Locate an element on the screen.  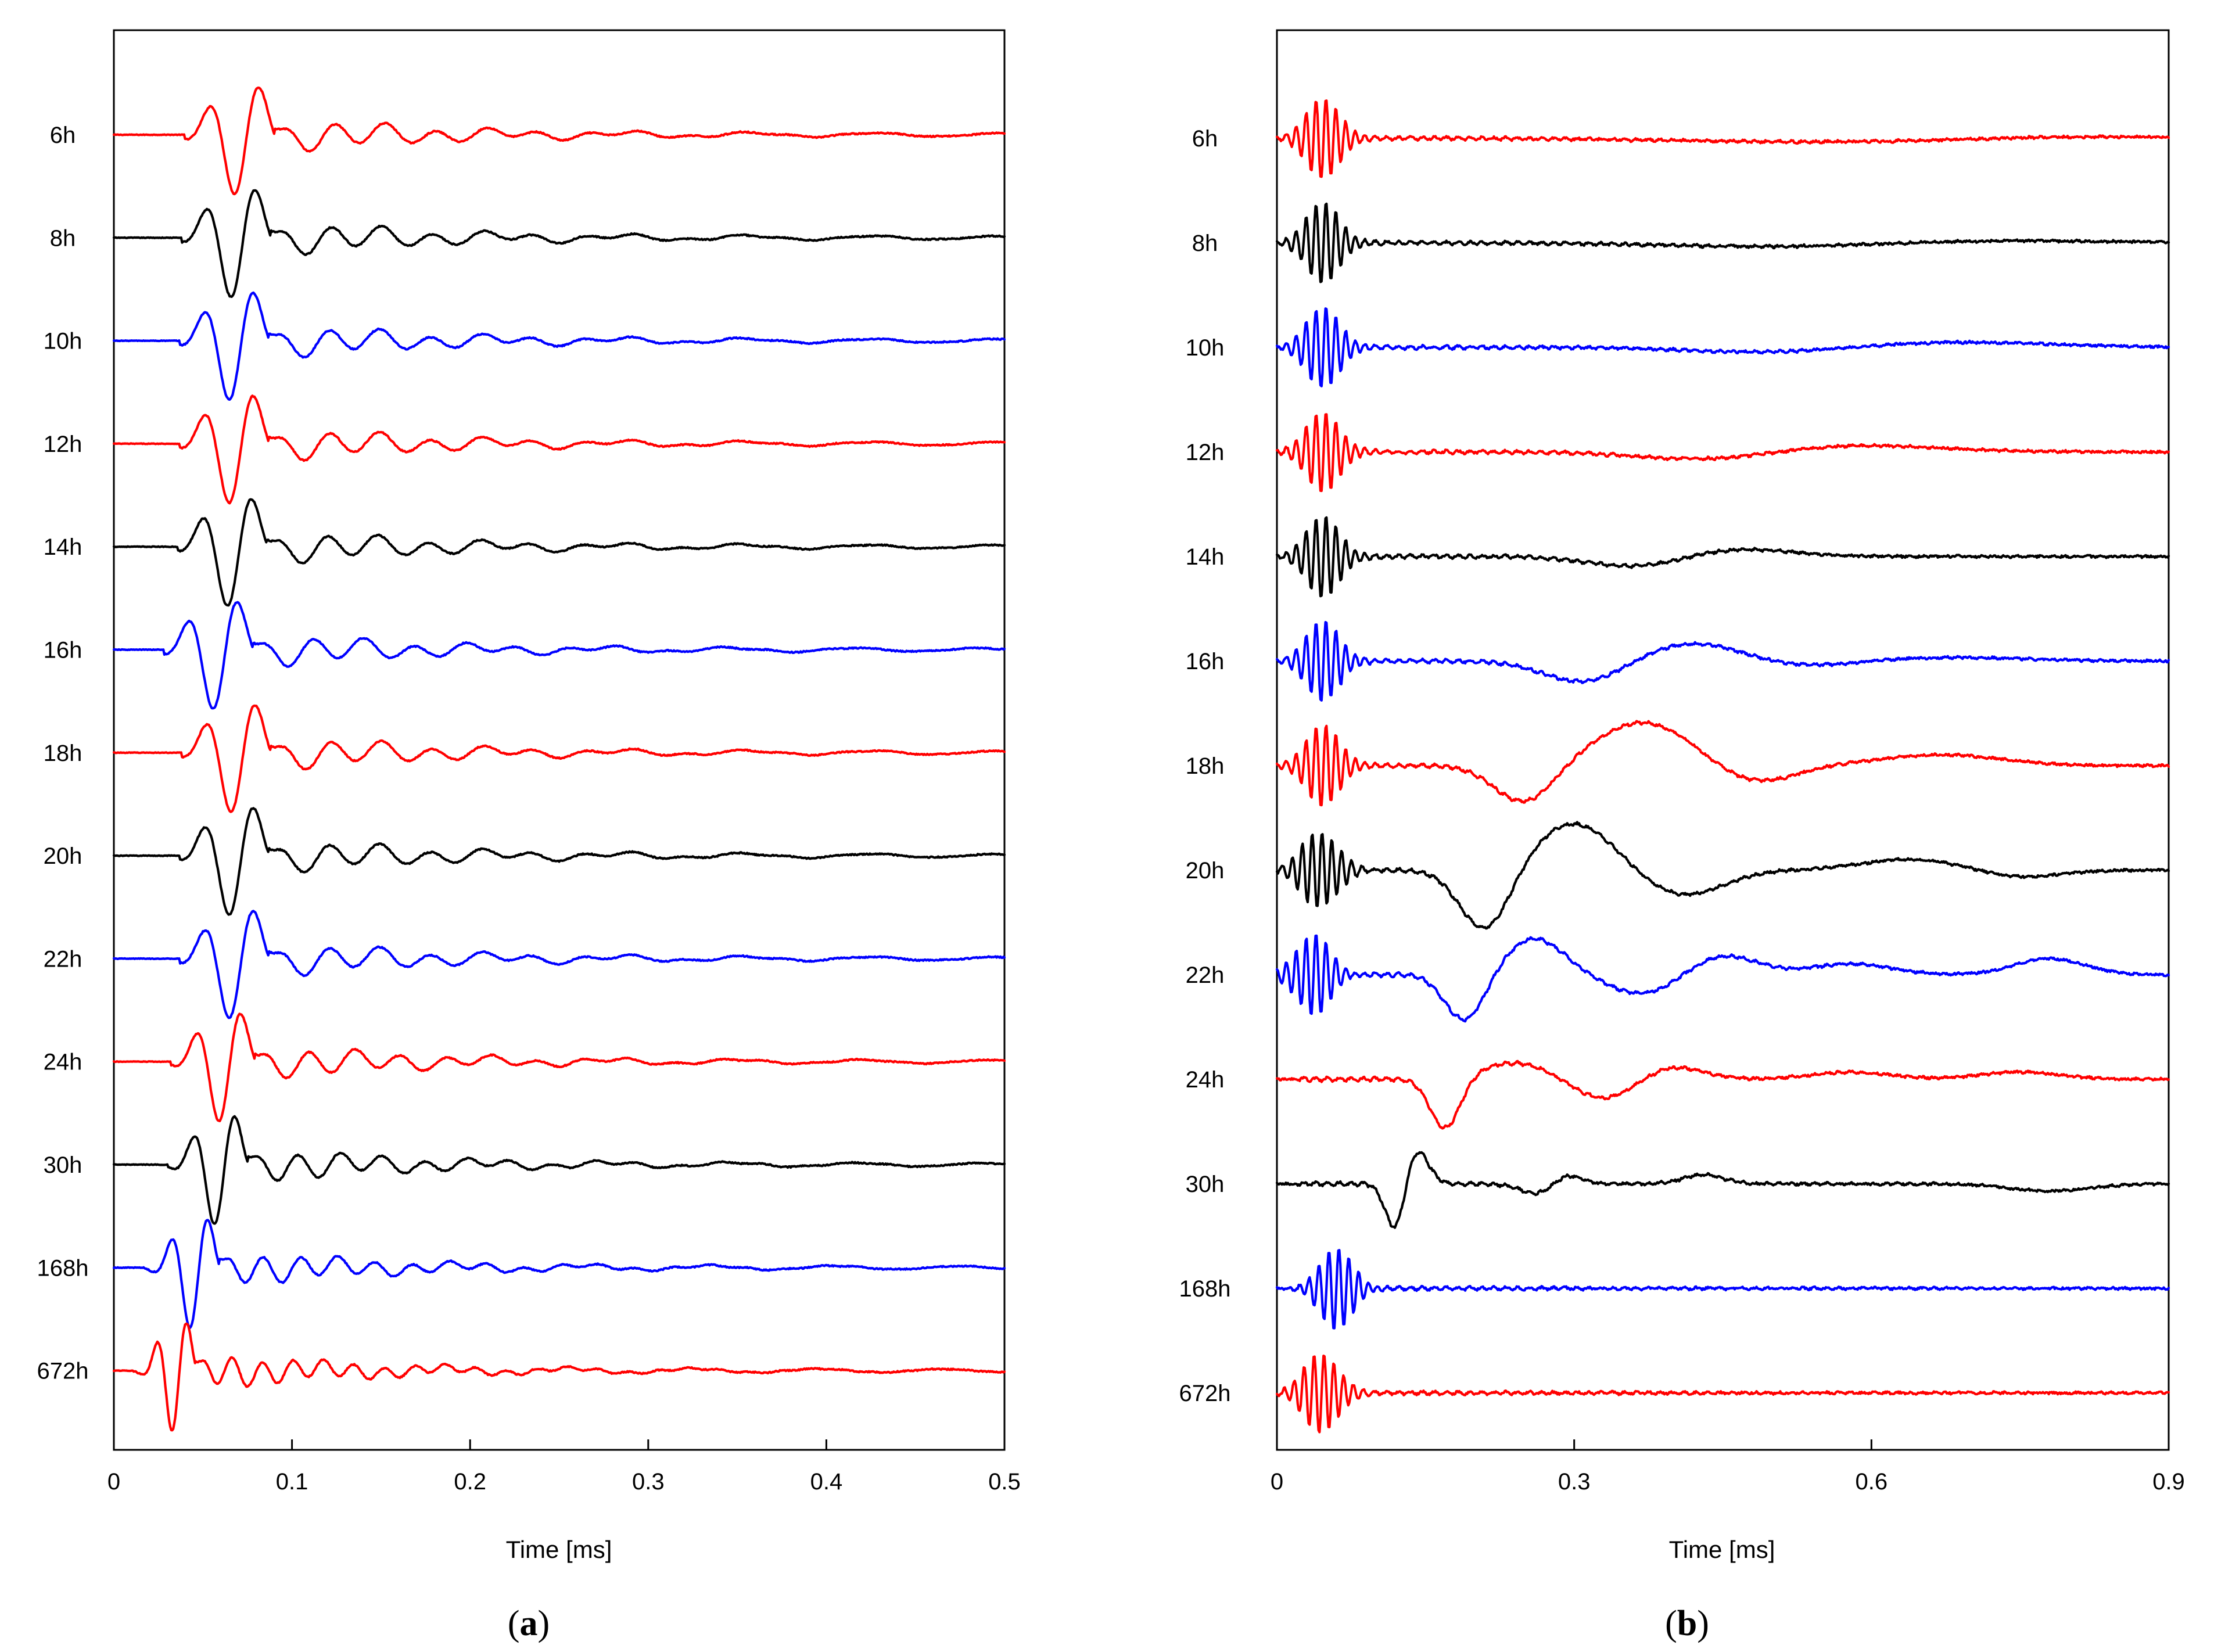
panel-b-x-tick-label: 0.9 is located at coordinates (2168, 1482).